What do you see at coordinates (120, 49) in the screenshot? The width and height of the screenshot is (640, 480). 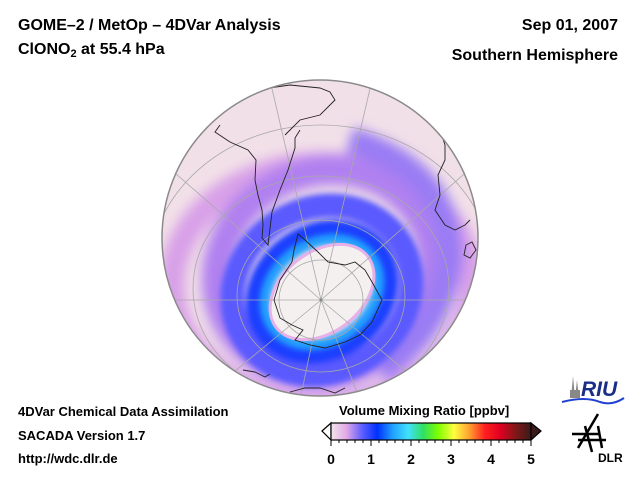 I see `pressure-level: at 55.4 hPa` at bounding box center [120, 49].